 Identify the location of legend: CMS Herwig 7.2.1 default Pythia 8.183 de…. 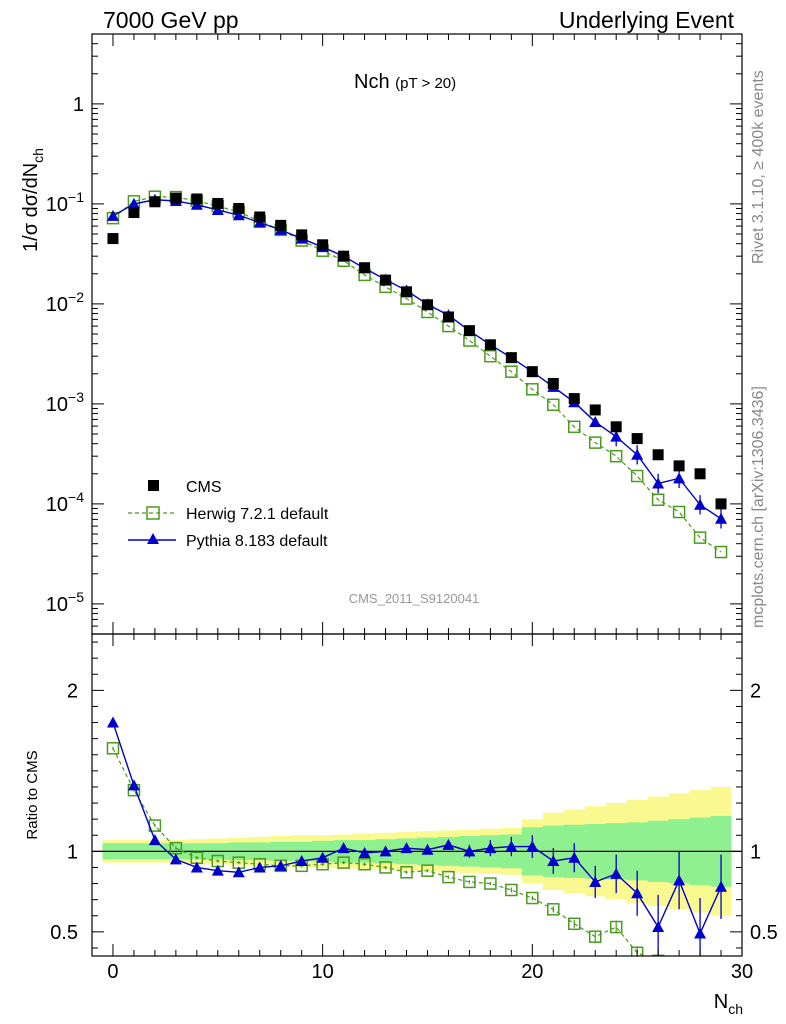
(228, 514).